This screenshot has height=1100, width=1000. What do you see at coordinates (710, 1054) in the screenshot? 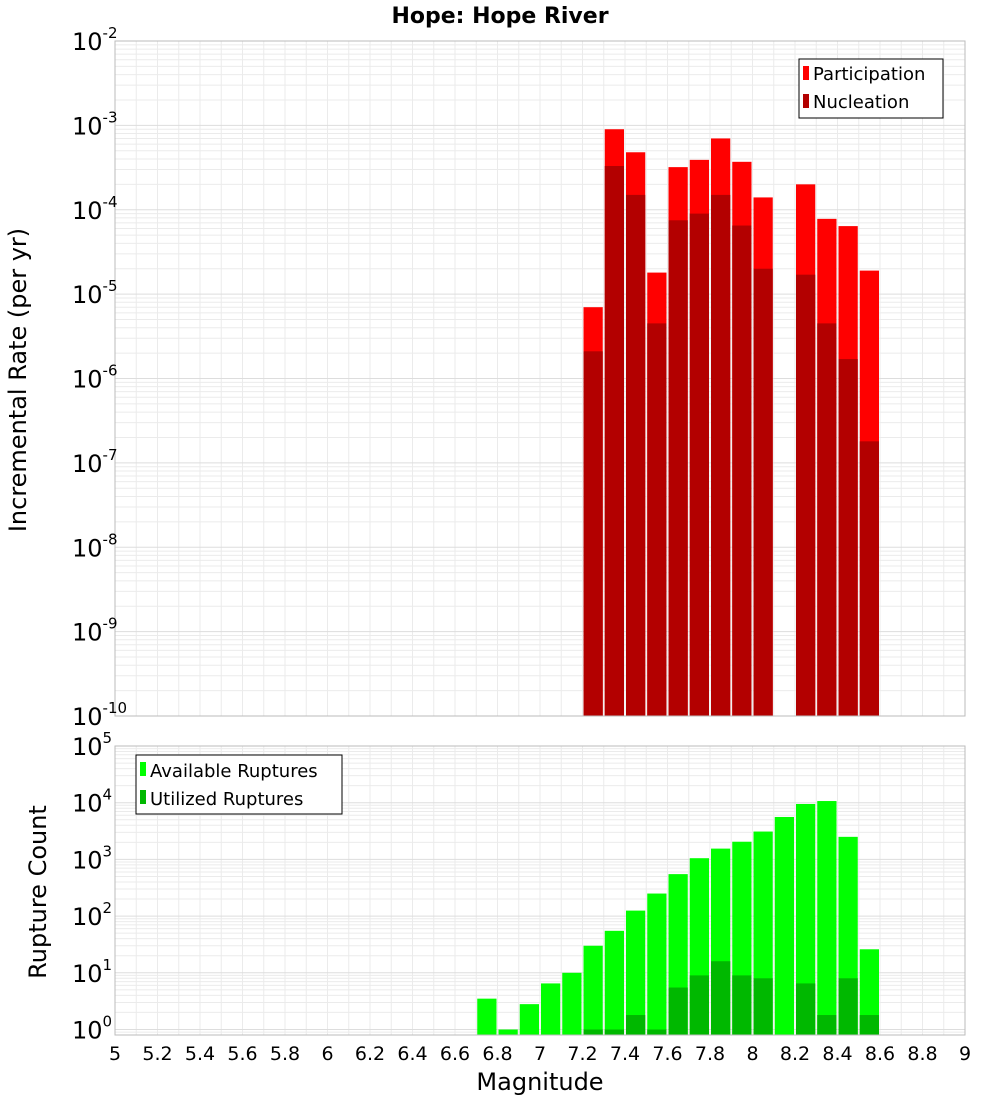
I see `x-tick-label: 7.8` at bounding box center [710, 1054].